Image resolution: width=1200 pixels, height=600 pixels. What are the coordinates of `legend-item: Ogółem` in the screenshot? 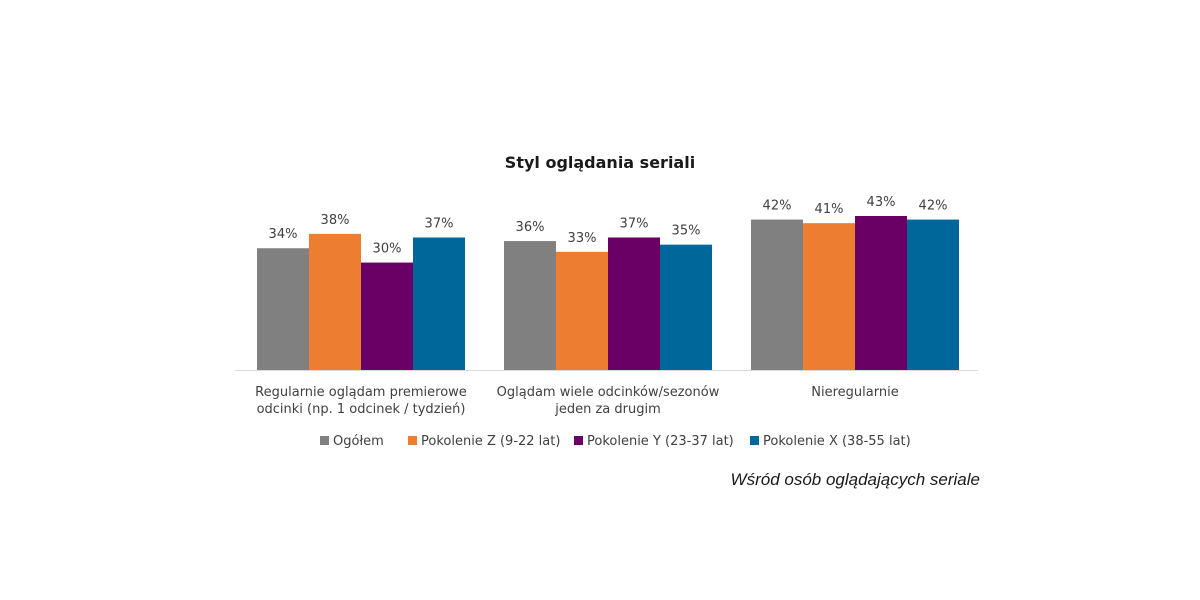 It's located at (352, 441).